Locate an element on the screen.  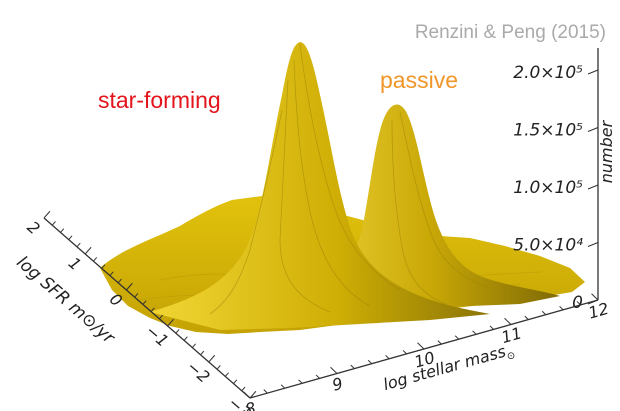
z-axis-ticks: 0 5.0×10⁴ 1.0×10⁵ 1.5×10⁵ 2.0×10⁵ is located at coordinates (556, 188).